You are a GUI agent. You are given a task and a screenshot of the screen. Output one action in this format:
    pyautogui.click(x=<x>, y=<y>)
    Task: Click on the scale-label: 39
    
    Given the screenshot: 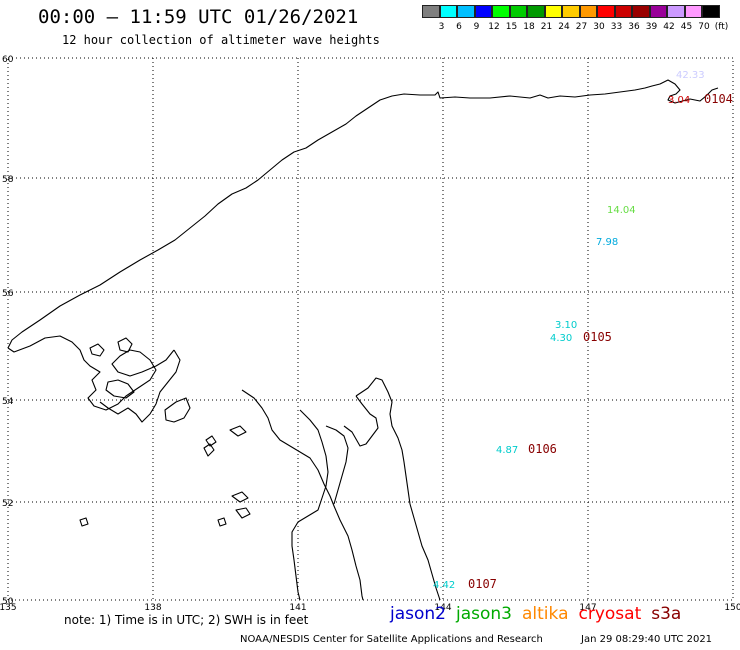 What is the action you would take?
    pyautogui.click(x=651, y=27)
    